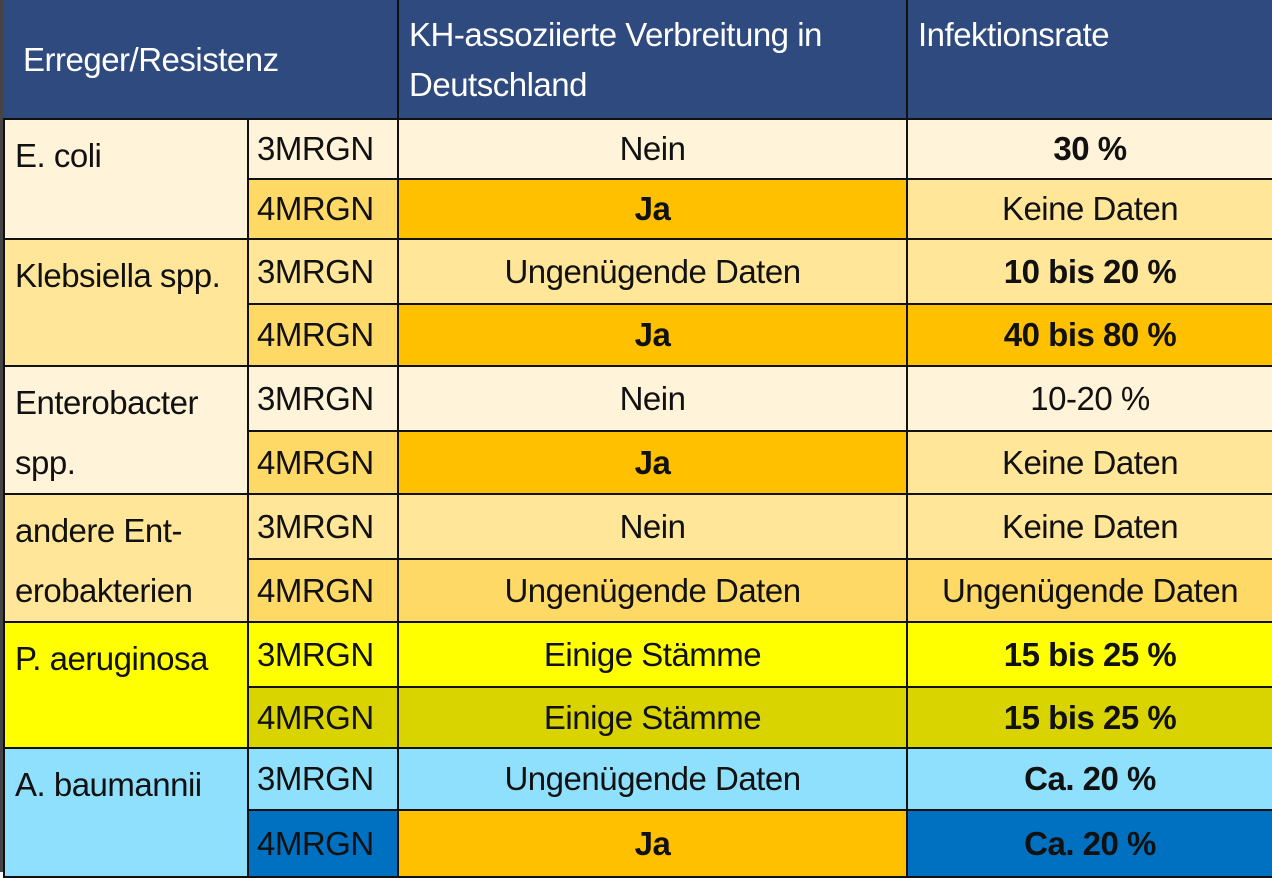  I want to click on header-pathogen: Erreger/Resistenz, so click(201, 60).